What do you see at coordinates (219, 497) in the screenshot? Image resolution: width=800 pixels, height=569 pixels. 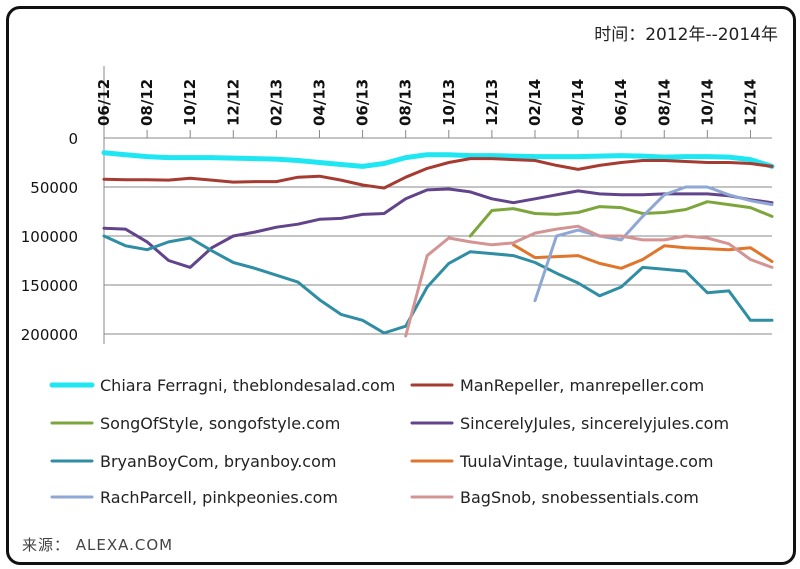 I see `legend-label: RachParcell, pinkpeonies.com` at bounding box center [219, 497].